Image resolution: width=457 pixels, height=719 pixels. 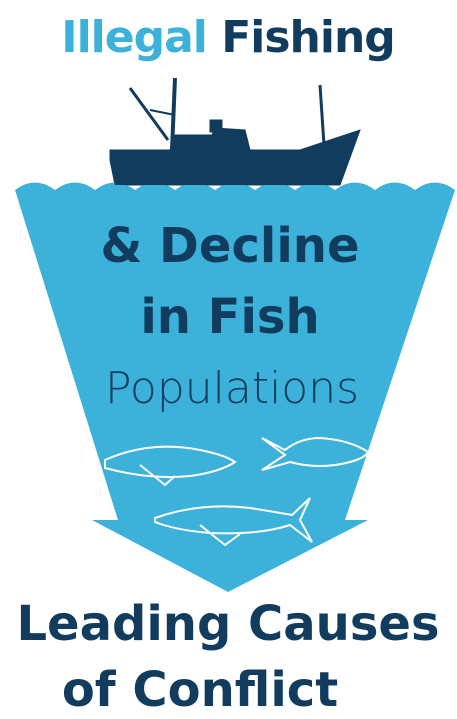 What do you see at coordinates (229, 317) in the screenshot?
I see `funnel-line2: in Fish` at bounding box center [229, 317].